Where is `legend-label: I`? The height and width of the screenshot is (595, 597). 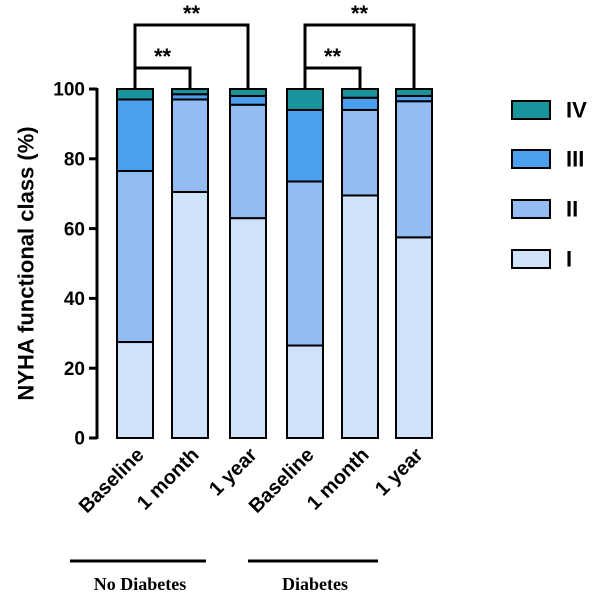 legend-label: I is located at coordinates (569, 259).